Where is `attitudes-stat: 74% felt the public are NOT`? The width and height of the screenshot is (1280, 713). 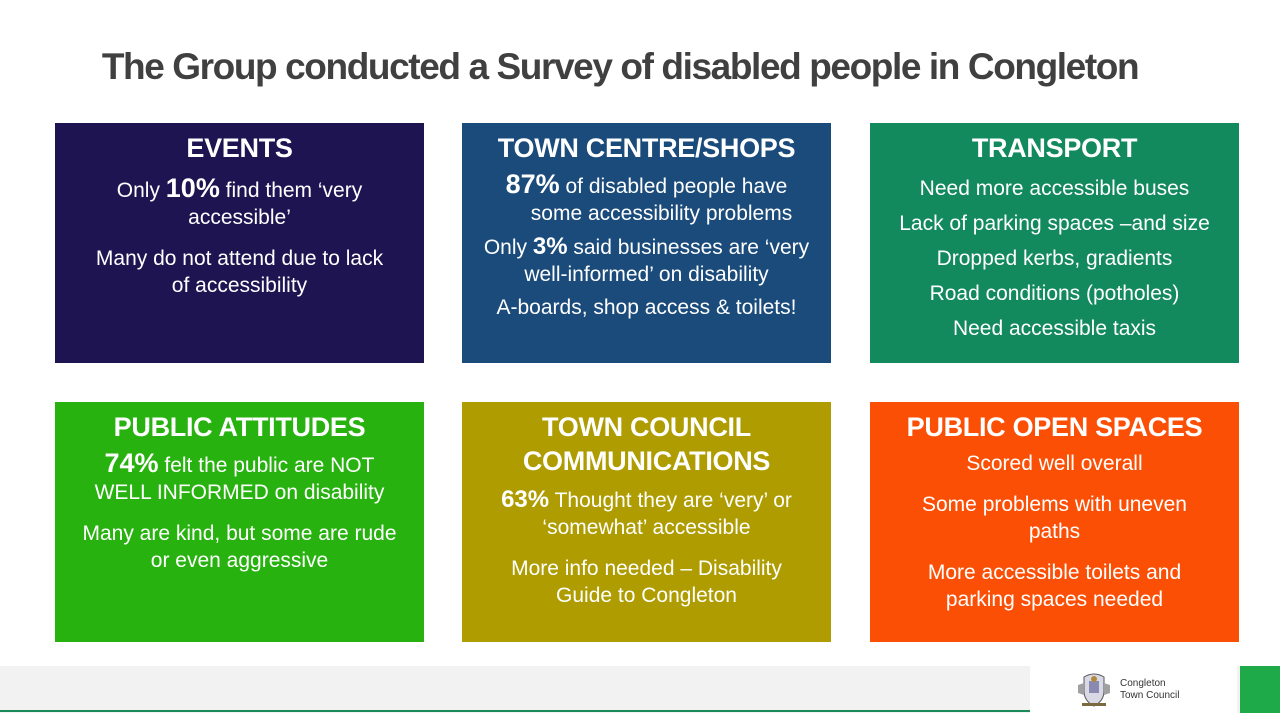
attitudes-stat: 74% felt the public are NOT is located at coordinates (239, 464).